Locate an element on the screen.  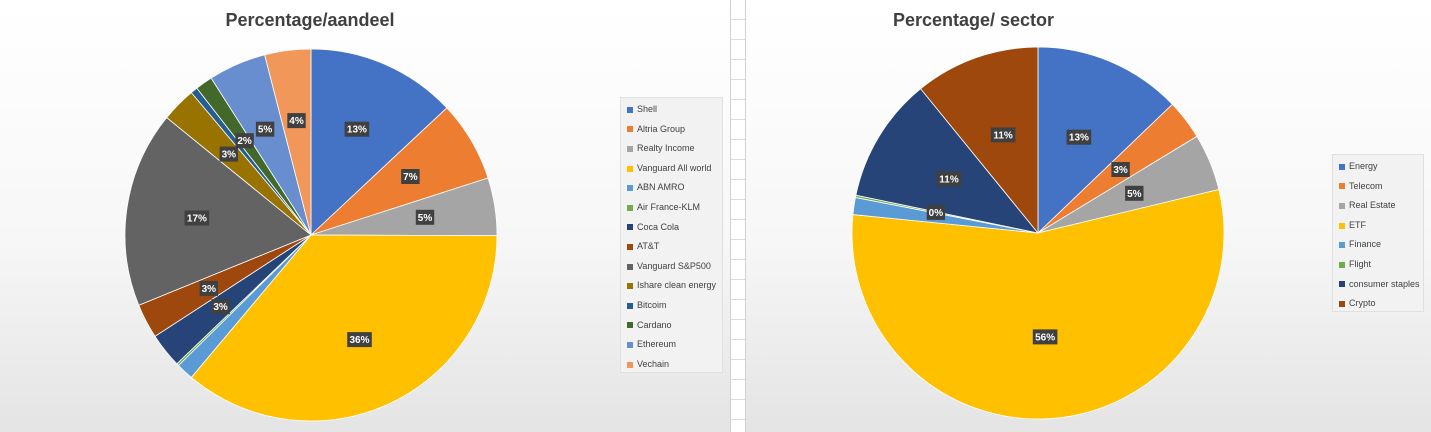
data-label-text: 13% is located at coordinates (357, 130).